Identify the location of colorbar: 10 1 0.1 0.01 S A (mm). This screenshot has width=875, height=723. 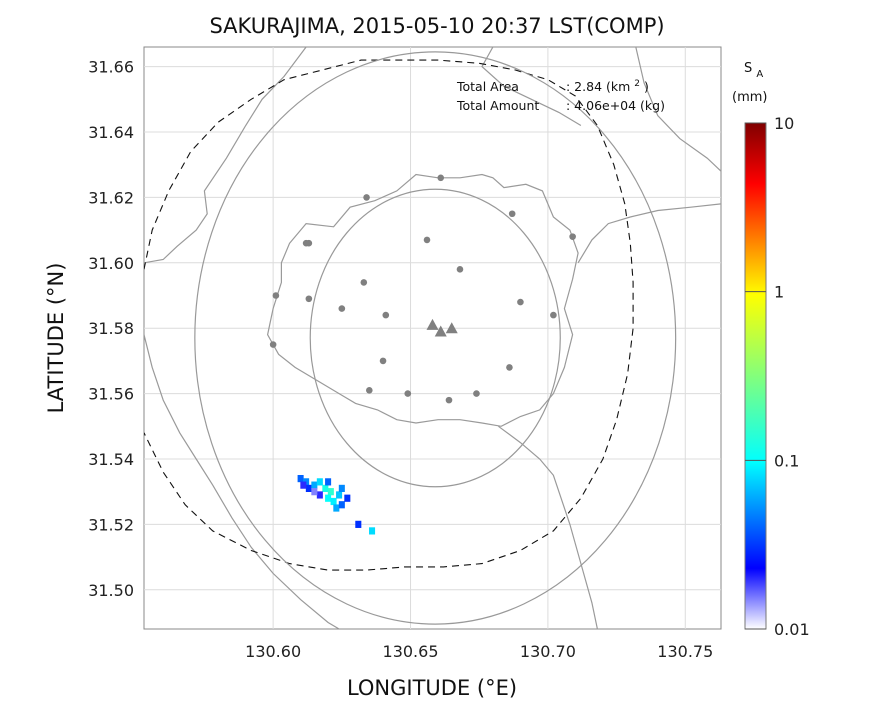
(771, 350).